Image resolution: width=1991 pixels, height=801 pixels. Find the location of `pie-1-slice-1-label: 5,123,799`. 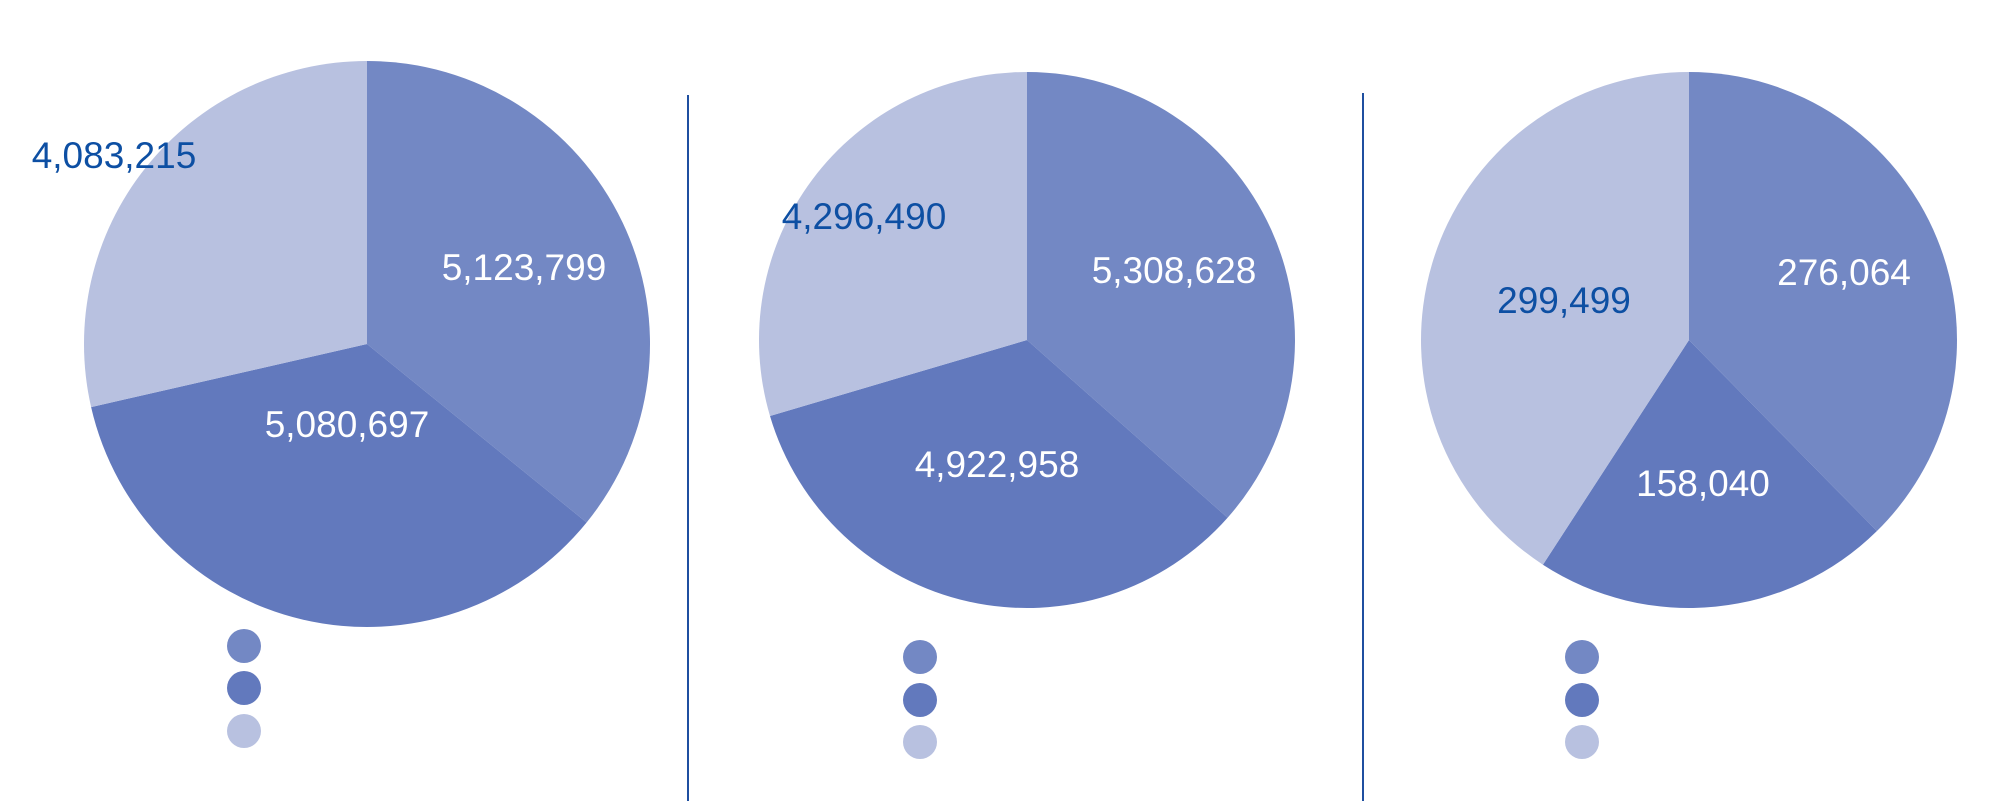

pie-1-slice-1-label: 5,123,799 is located at coordinates (524, 267).